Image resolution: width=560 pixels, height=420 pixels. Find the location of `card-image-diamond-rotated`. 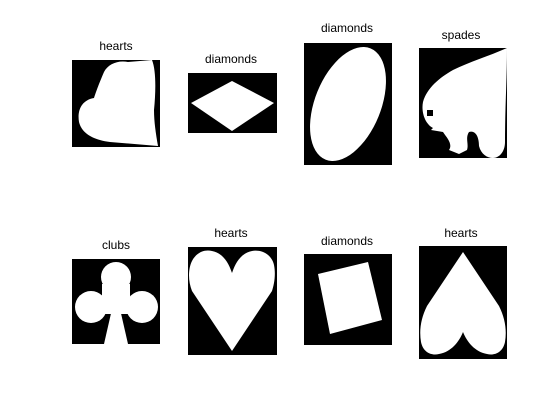

card-image-diamond-rotated is located at coordinates (348, 299).